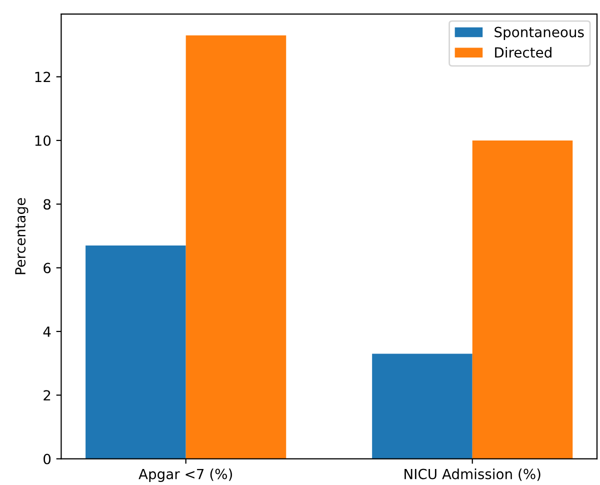 The image size is (600, 485). What do you see at coordinates (47, 204) in the screenshot?
I see `y-tick-label: 8` at bounding box center [47, 204].